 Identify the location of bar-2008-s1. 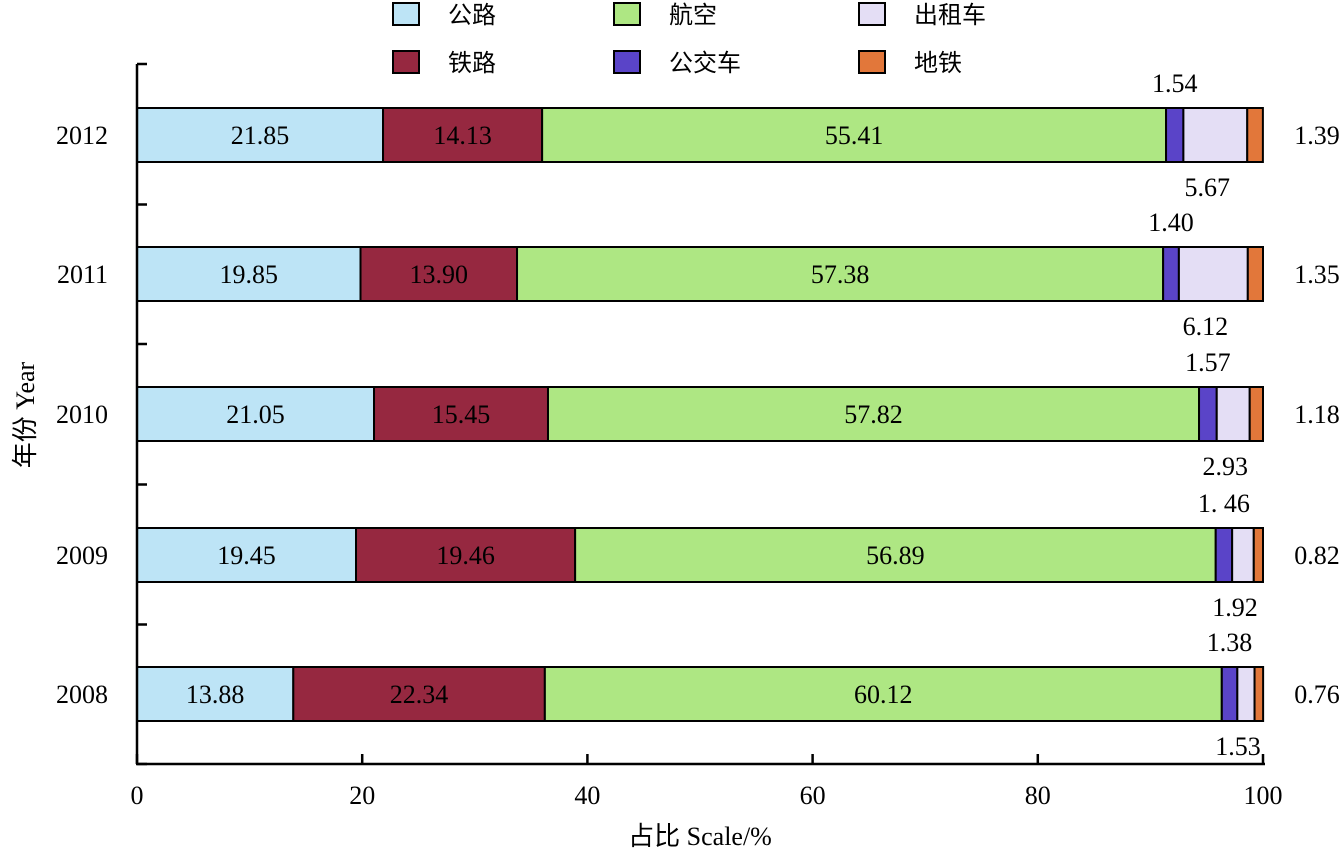
(419, 694).